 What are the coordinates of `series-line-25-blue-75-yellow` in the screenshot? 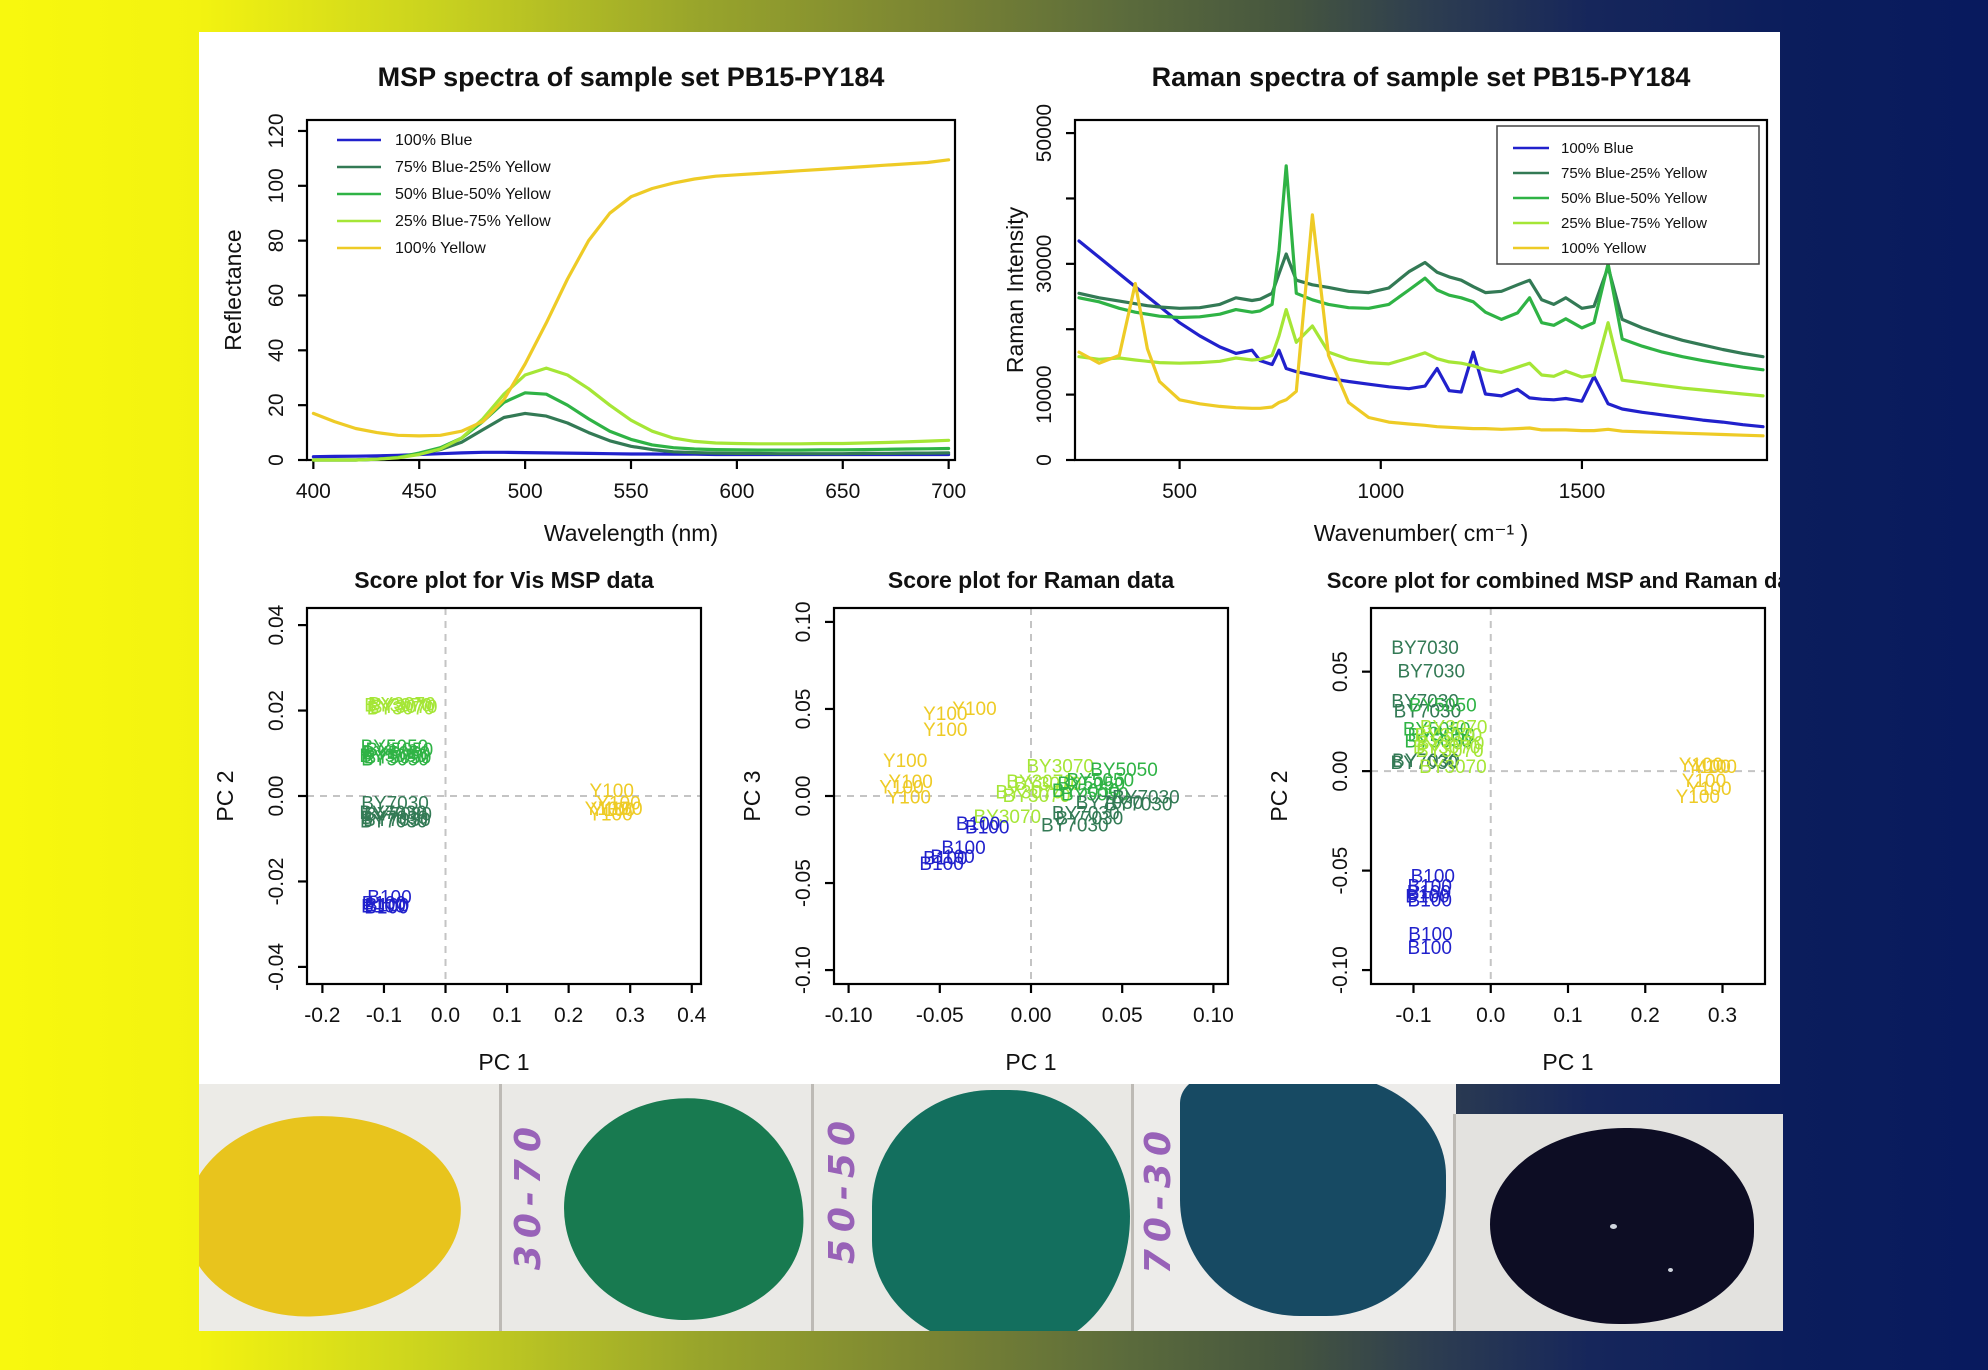 It's located at (631, 414).